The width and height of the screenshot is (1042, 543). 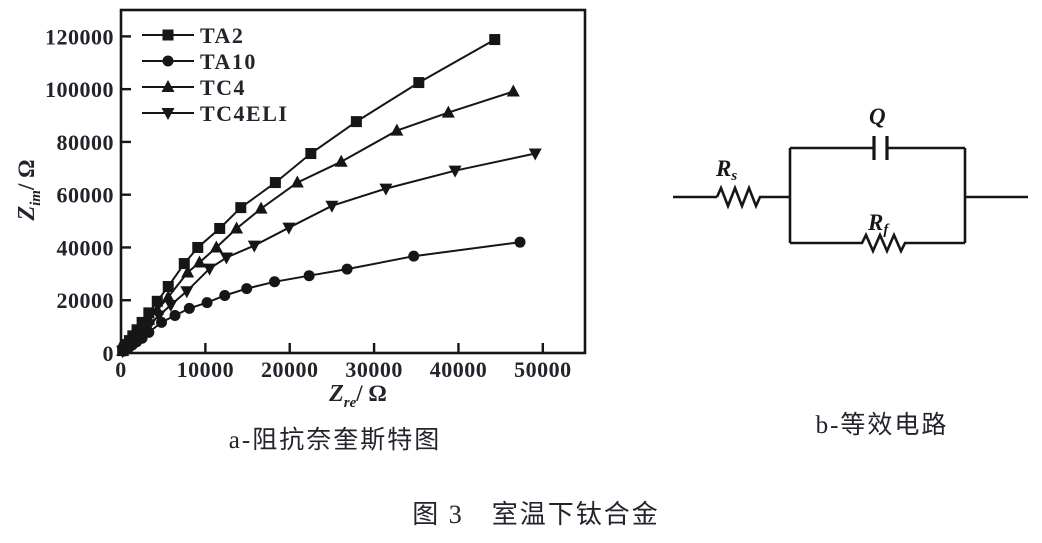 I want to click on equivalent-circuit-diagram, so click(x=850, y=195).